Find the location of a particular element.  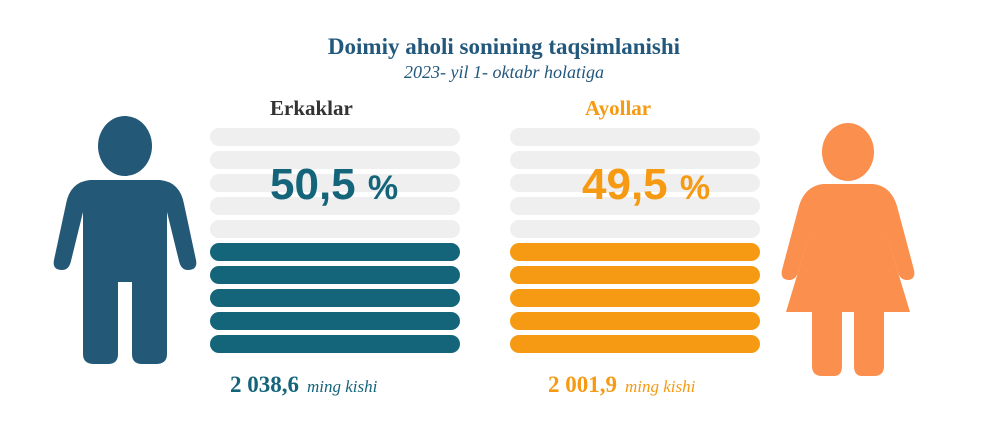

women-label: Ayollar is located at coordinates (618, 108).